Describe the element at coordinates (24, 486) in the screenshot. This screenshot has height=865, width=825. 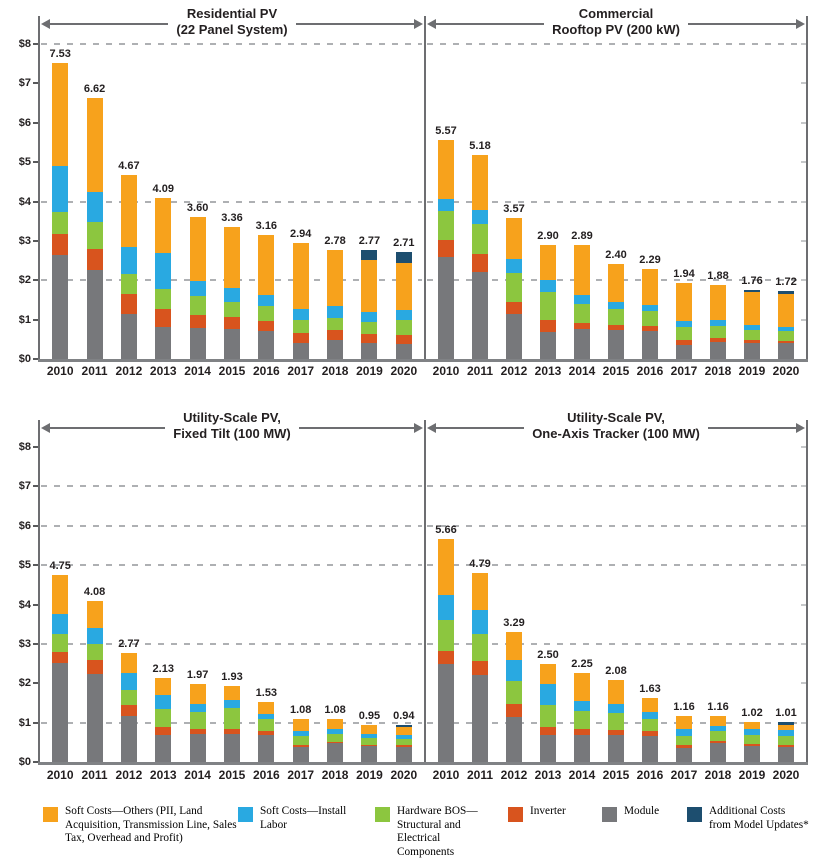
I see `y-axis-label: $7` at that location.